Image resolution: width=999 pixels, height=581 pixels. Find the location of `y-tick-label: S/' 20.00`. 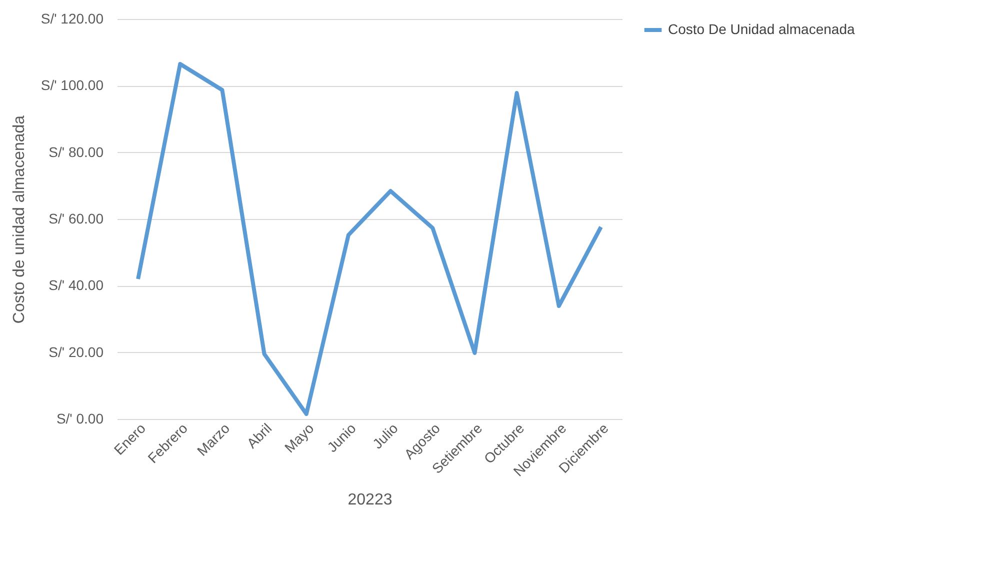

y-tick-label: S/' 20.00 is located at coordinates (76, 352).